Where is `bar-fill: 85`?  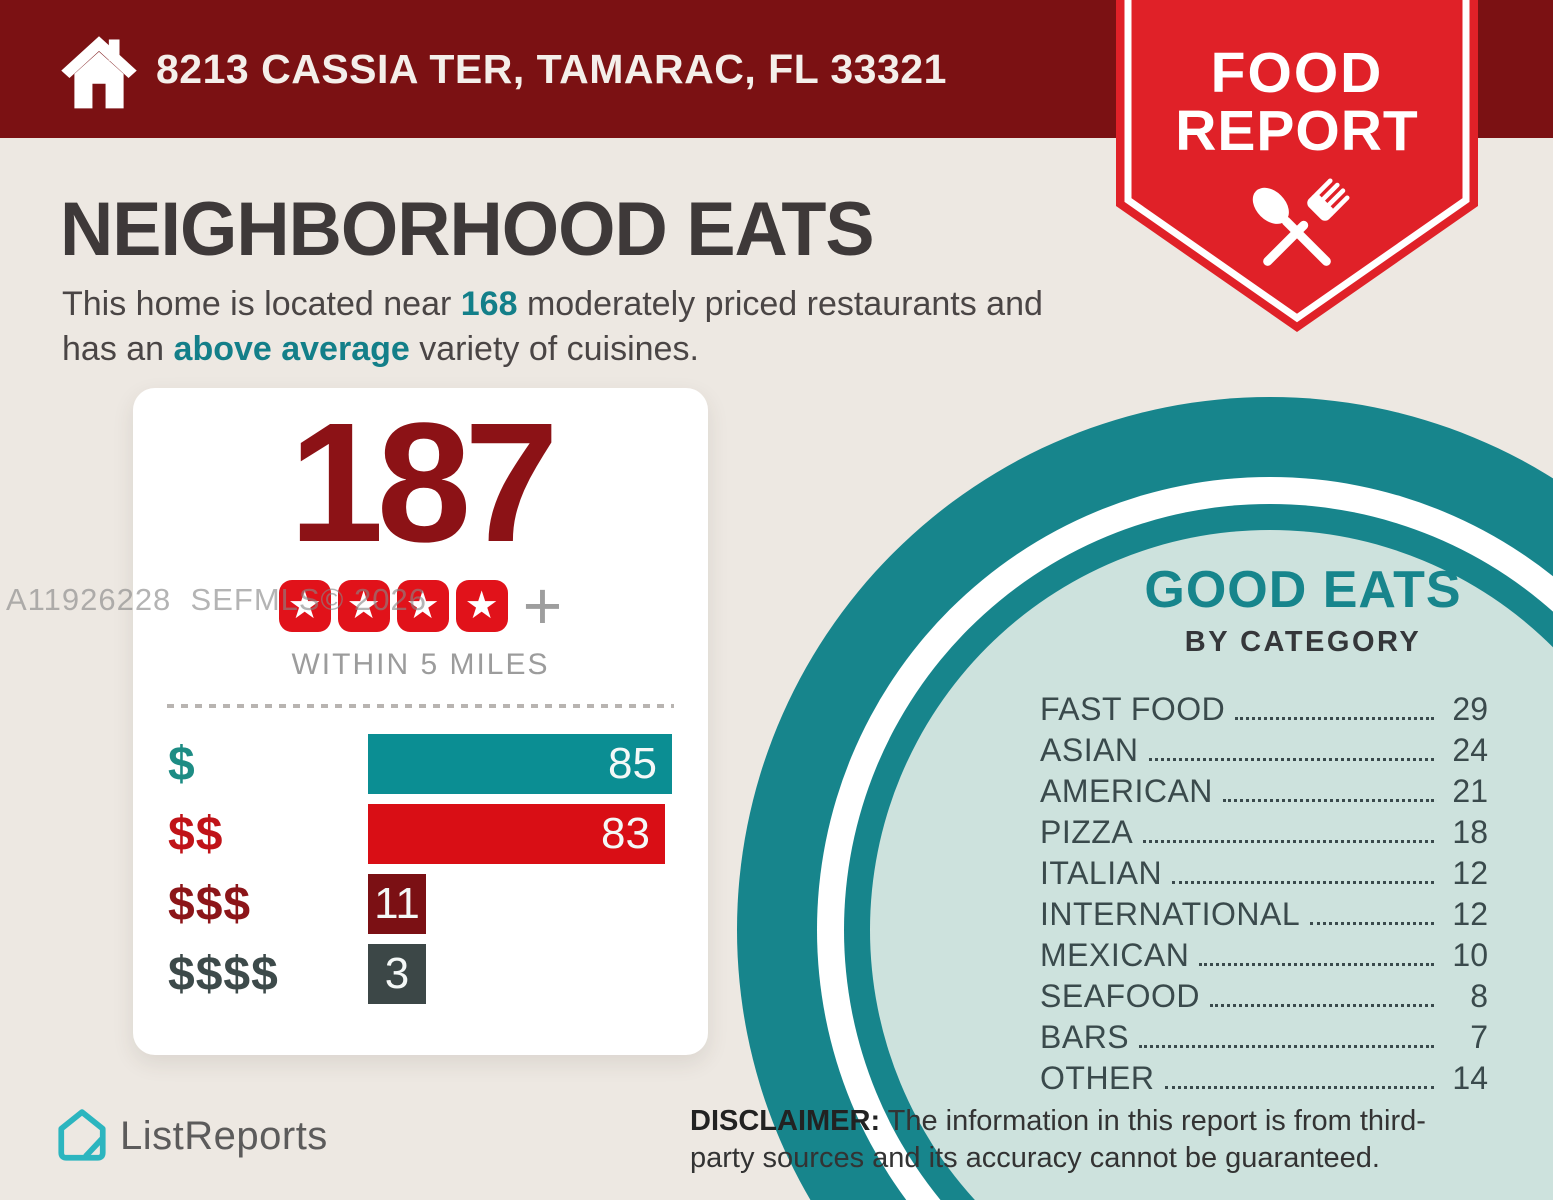
bar-fill: 85 is located at coordinates (520, 764).